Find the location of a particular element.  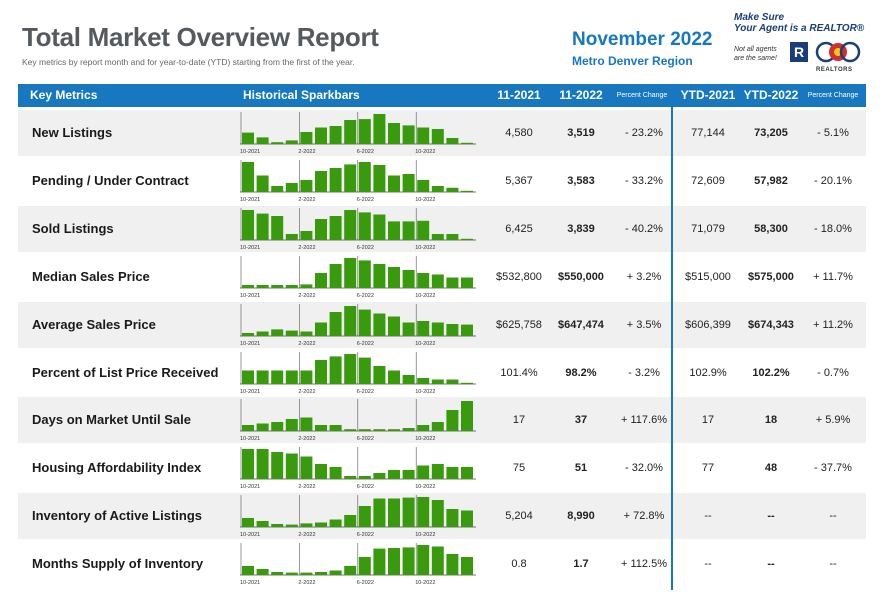

metric-label: Pending / Under Contract is located at coordinates (110, 180).